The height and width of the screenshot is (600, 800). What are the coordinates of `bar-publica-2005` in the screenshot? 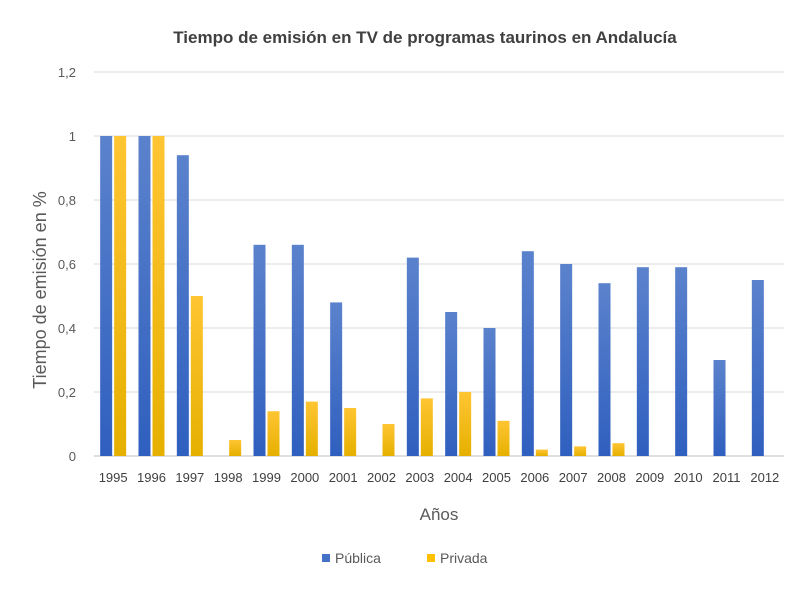 It's located at (489, 392).